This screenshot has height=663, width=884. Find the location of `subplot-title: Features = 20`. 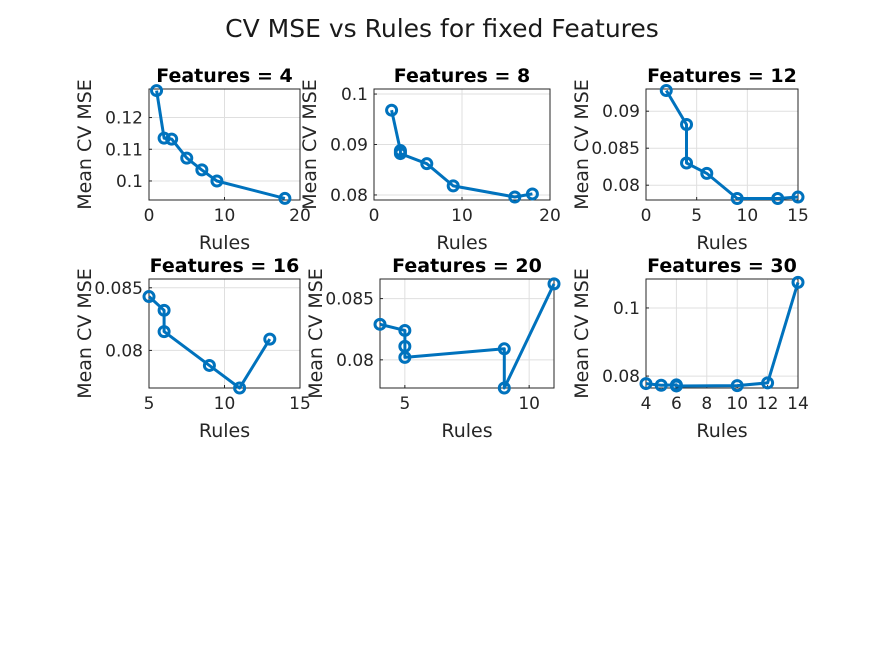

subplot-title: Features = 20 is located at coordinates (467, 266).